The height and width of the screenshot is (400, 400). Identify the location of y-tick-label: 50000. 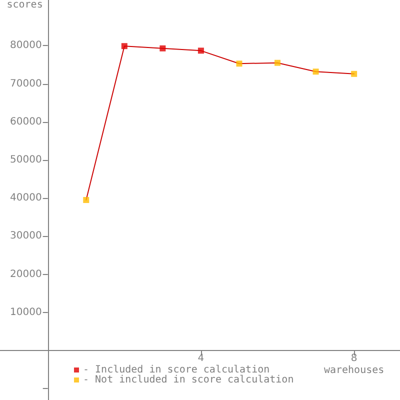
(26, 160).